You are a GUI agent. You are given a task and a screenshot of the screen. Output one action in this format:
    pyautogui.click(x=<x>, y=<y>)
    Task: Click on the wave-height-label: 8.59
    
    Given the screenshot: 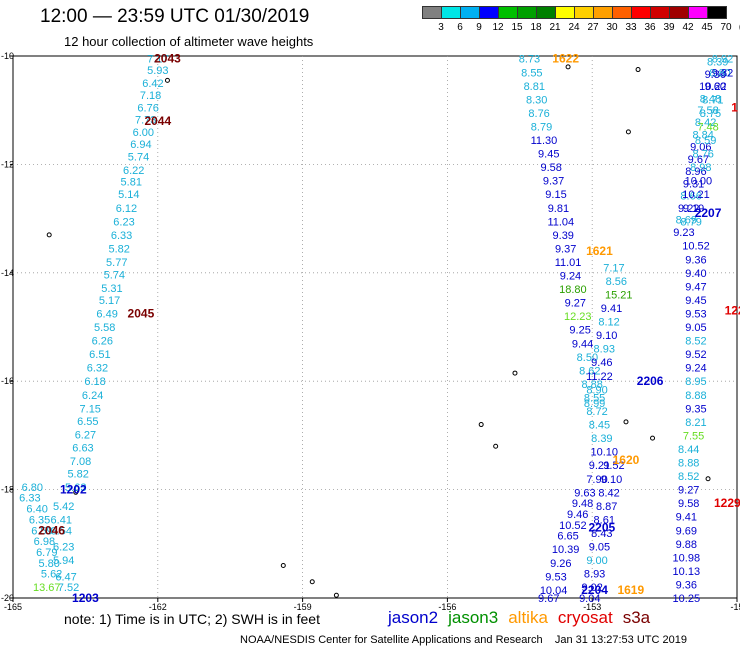 What is the action you would take?
    pyautogui.click(x=705, y=141)
    